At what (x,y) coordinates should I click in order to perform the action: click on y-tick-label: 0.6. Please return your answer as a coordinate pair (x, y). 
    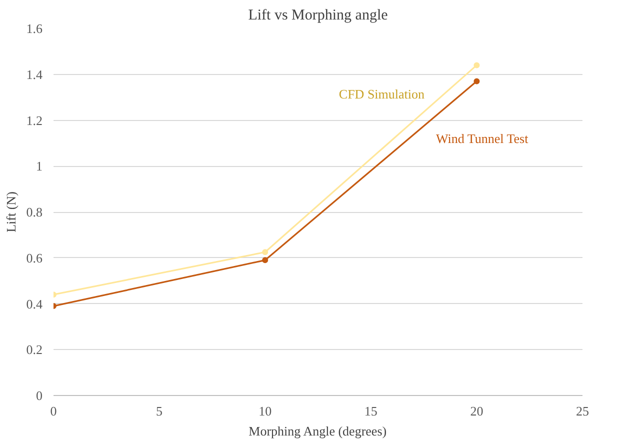
    Looking at the image, I should click on (34, 258).